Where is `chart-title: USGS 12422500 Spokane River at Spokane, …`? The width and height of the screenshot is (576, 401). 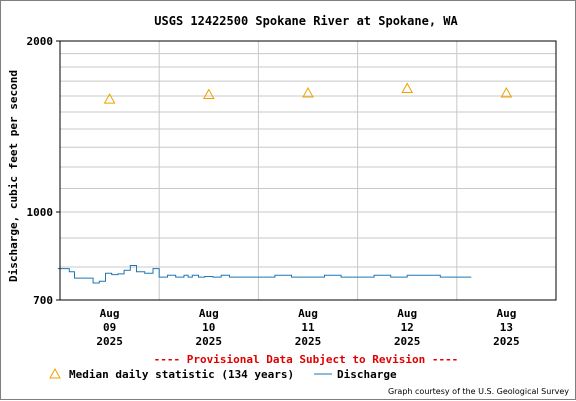 chart-title: USGS 12422500 Spokane River at Spokane, … is located at coordinates (306, 21).